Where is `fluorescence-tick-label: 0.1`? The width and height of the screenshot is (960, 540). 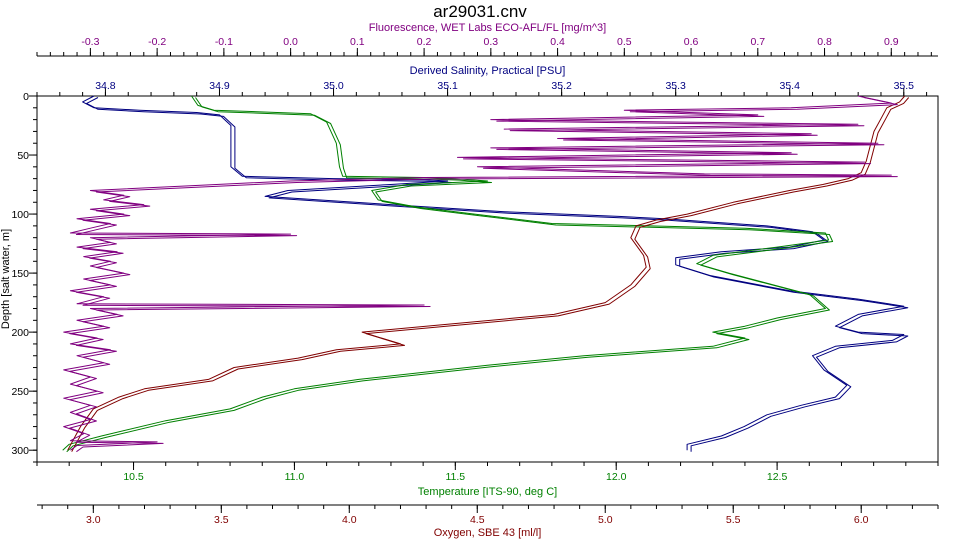 fluorescence-tick-label: 0.1 is located at coordinates (357, 42).